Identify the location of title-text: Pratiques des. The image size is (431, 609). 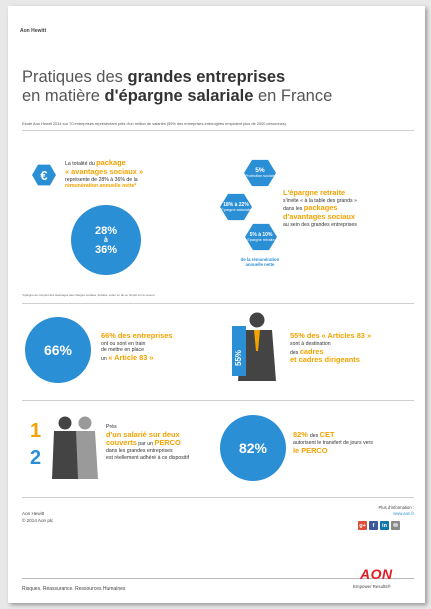
(75, 77).